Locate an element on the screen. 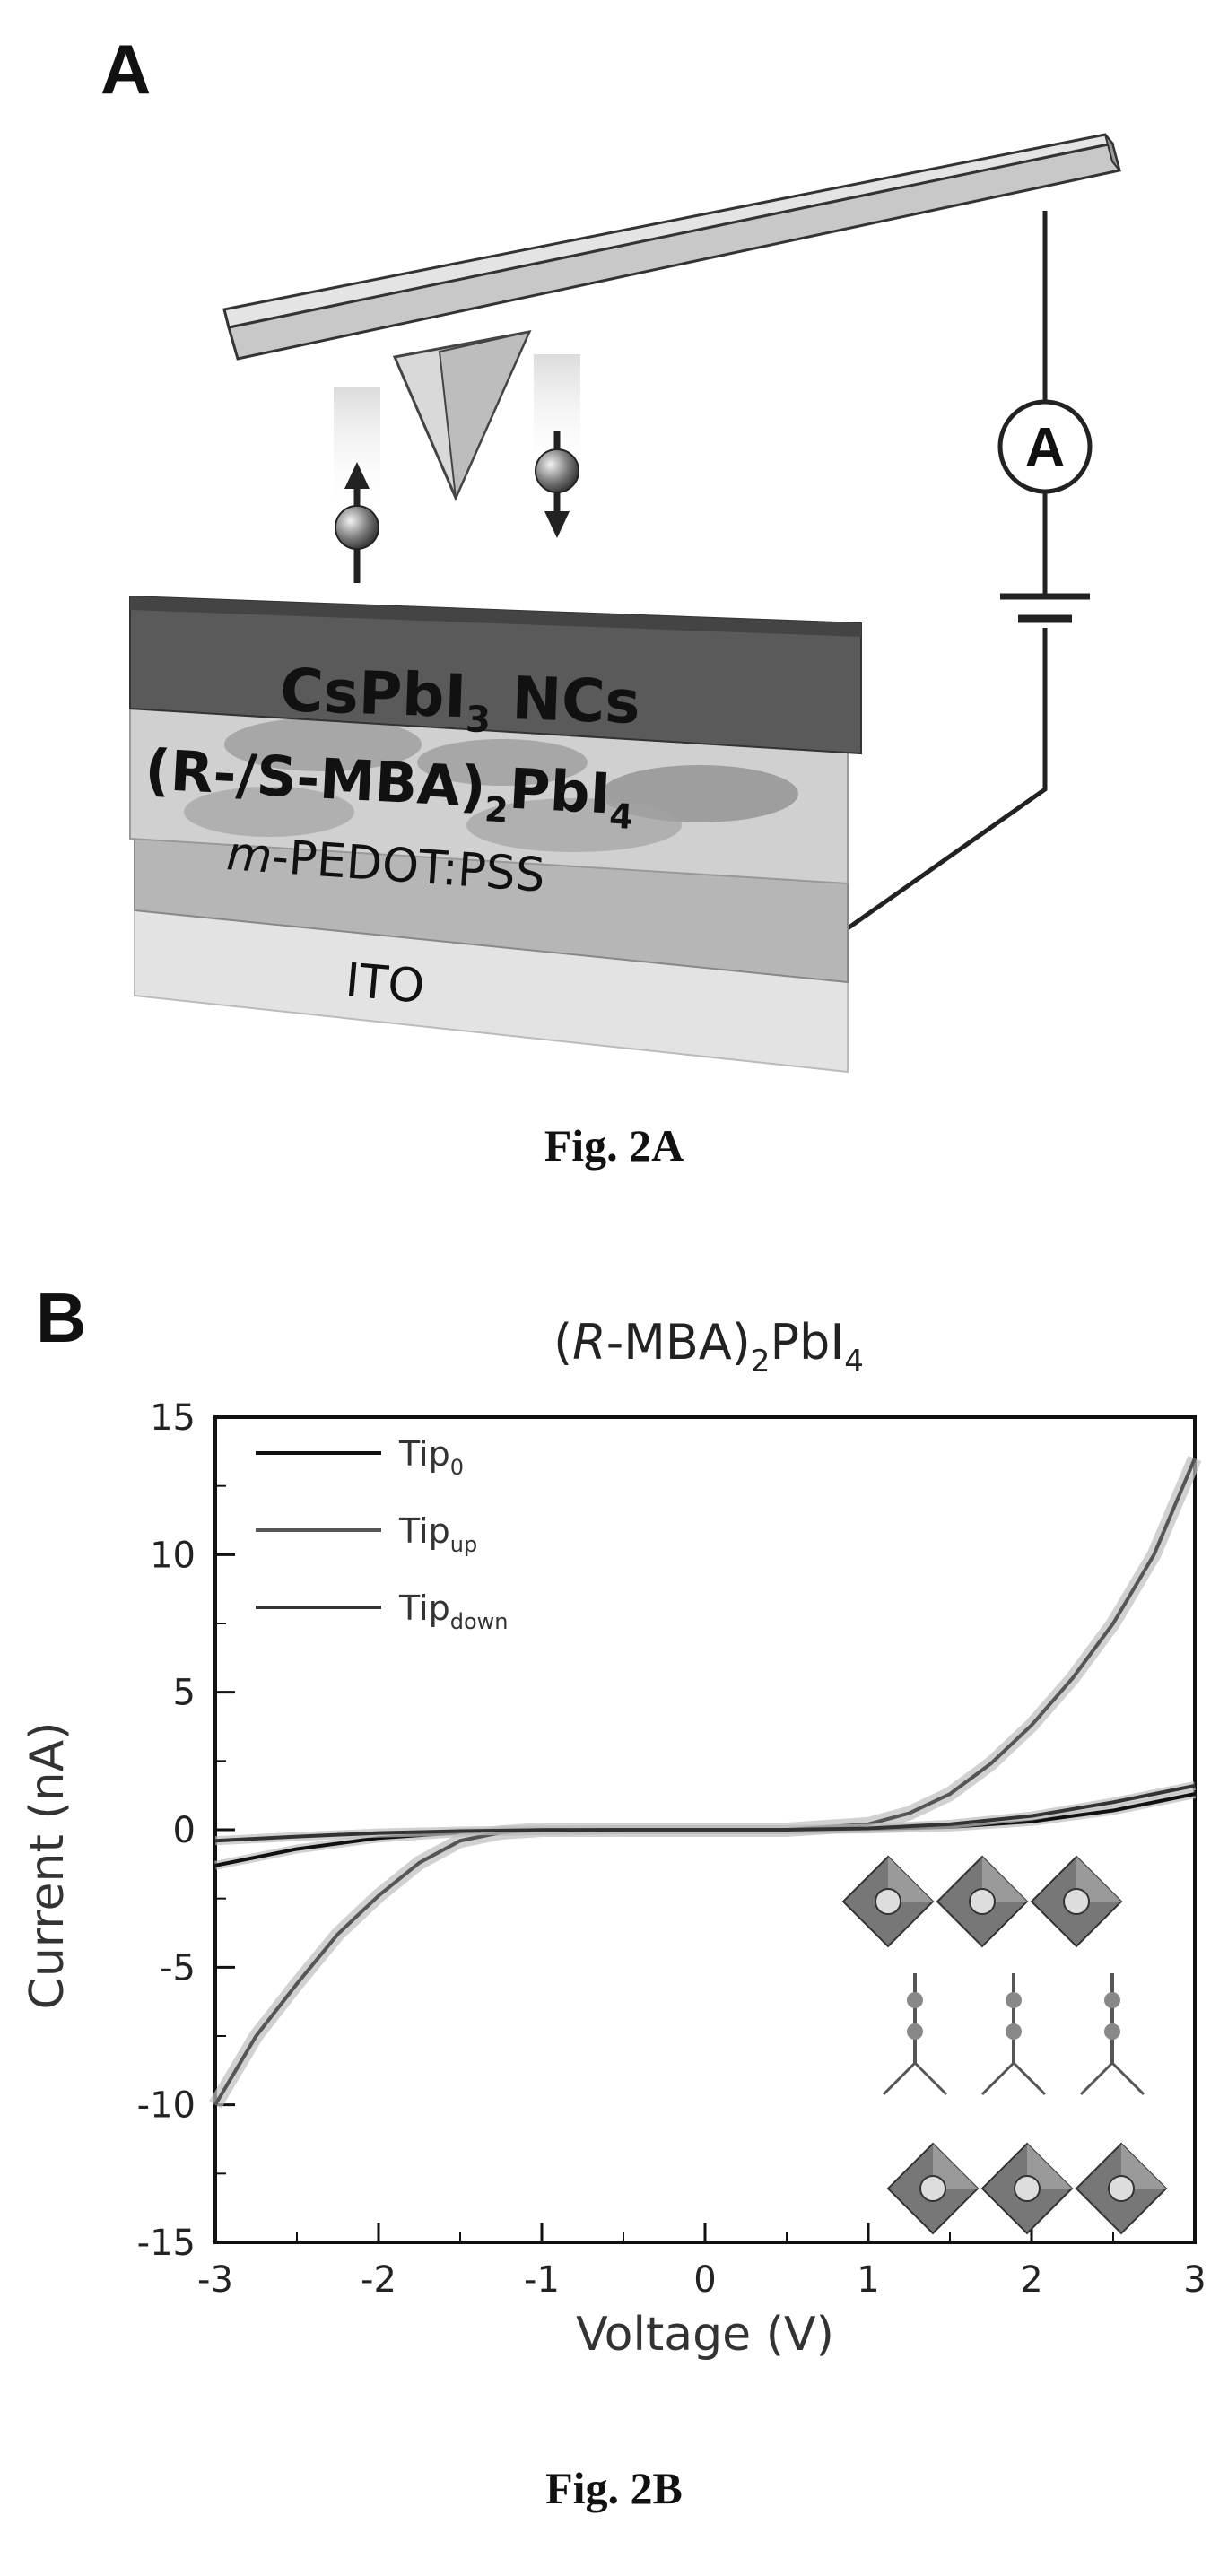 This screenshot has width=1228, height=2576. panel-label-a: A is located at coordinates (126, 69).